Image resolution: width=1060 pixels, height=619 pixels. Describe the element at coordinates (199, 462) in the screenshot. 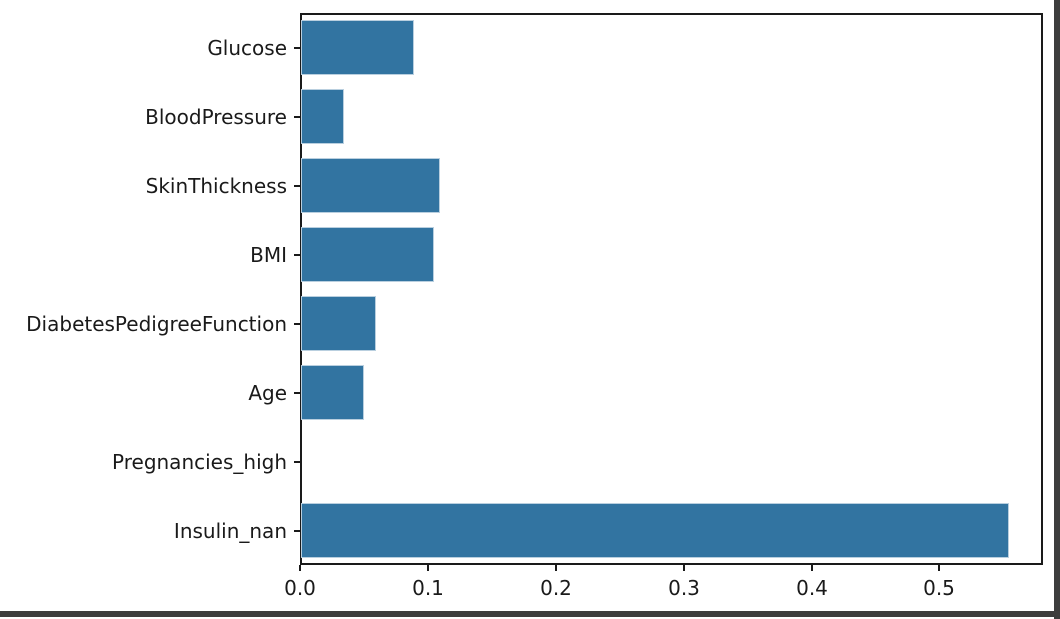

I see `y-tick-label: Pregnancies_high` at that location.